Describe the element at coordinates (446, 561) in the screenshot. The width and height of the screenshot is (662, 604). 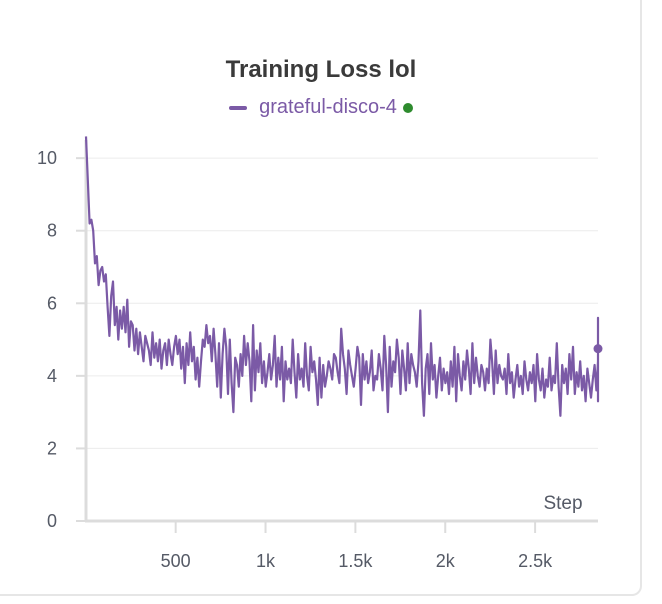
I see `x-tick-label: 2k` at that location.